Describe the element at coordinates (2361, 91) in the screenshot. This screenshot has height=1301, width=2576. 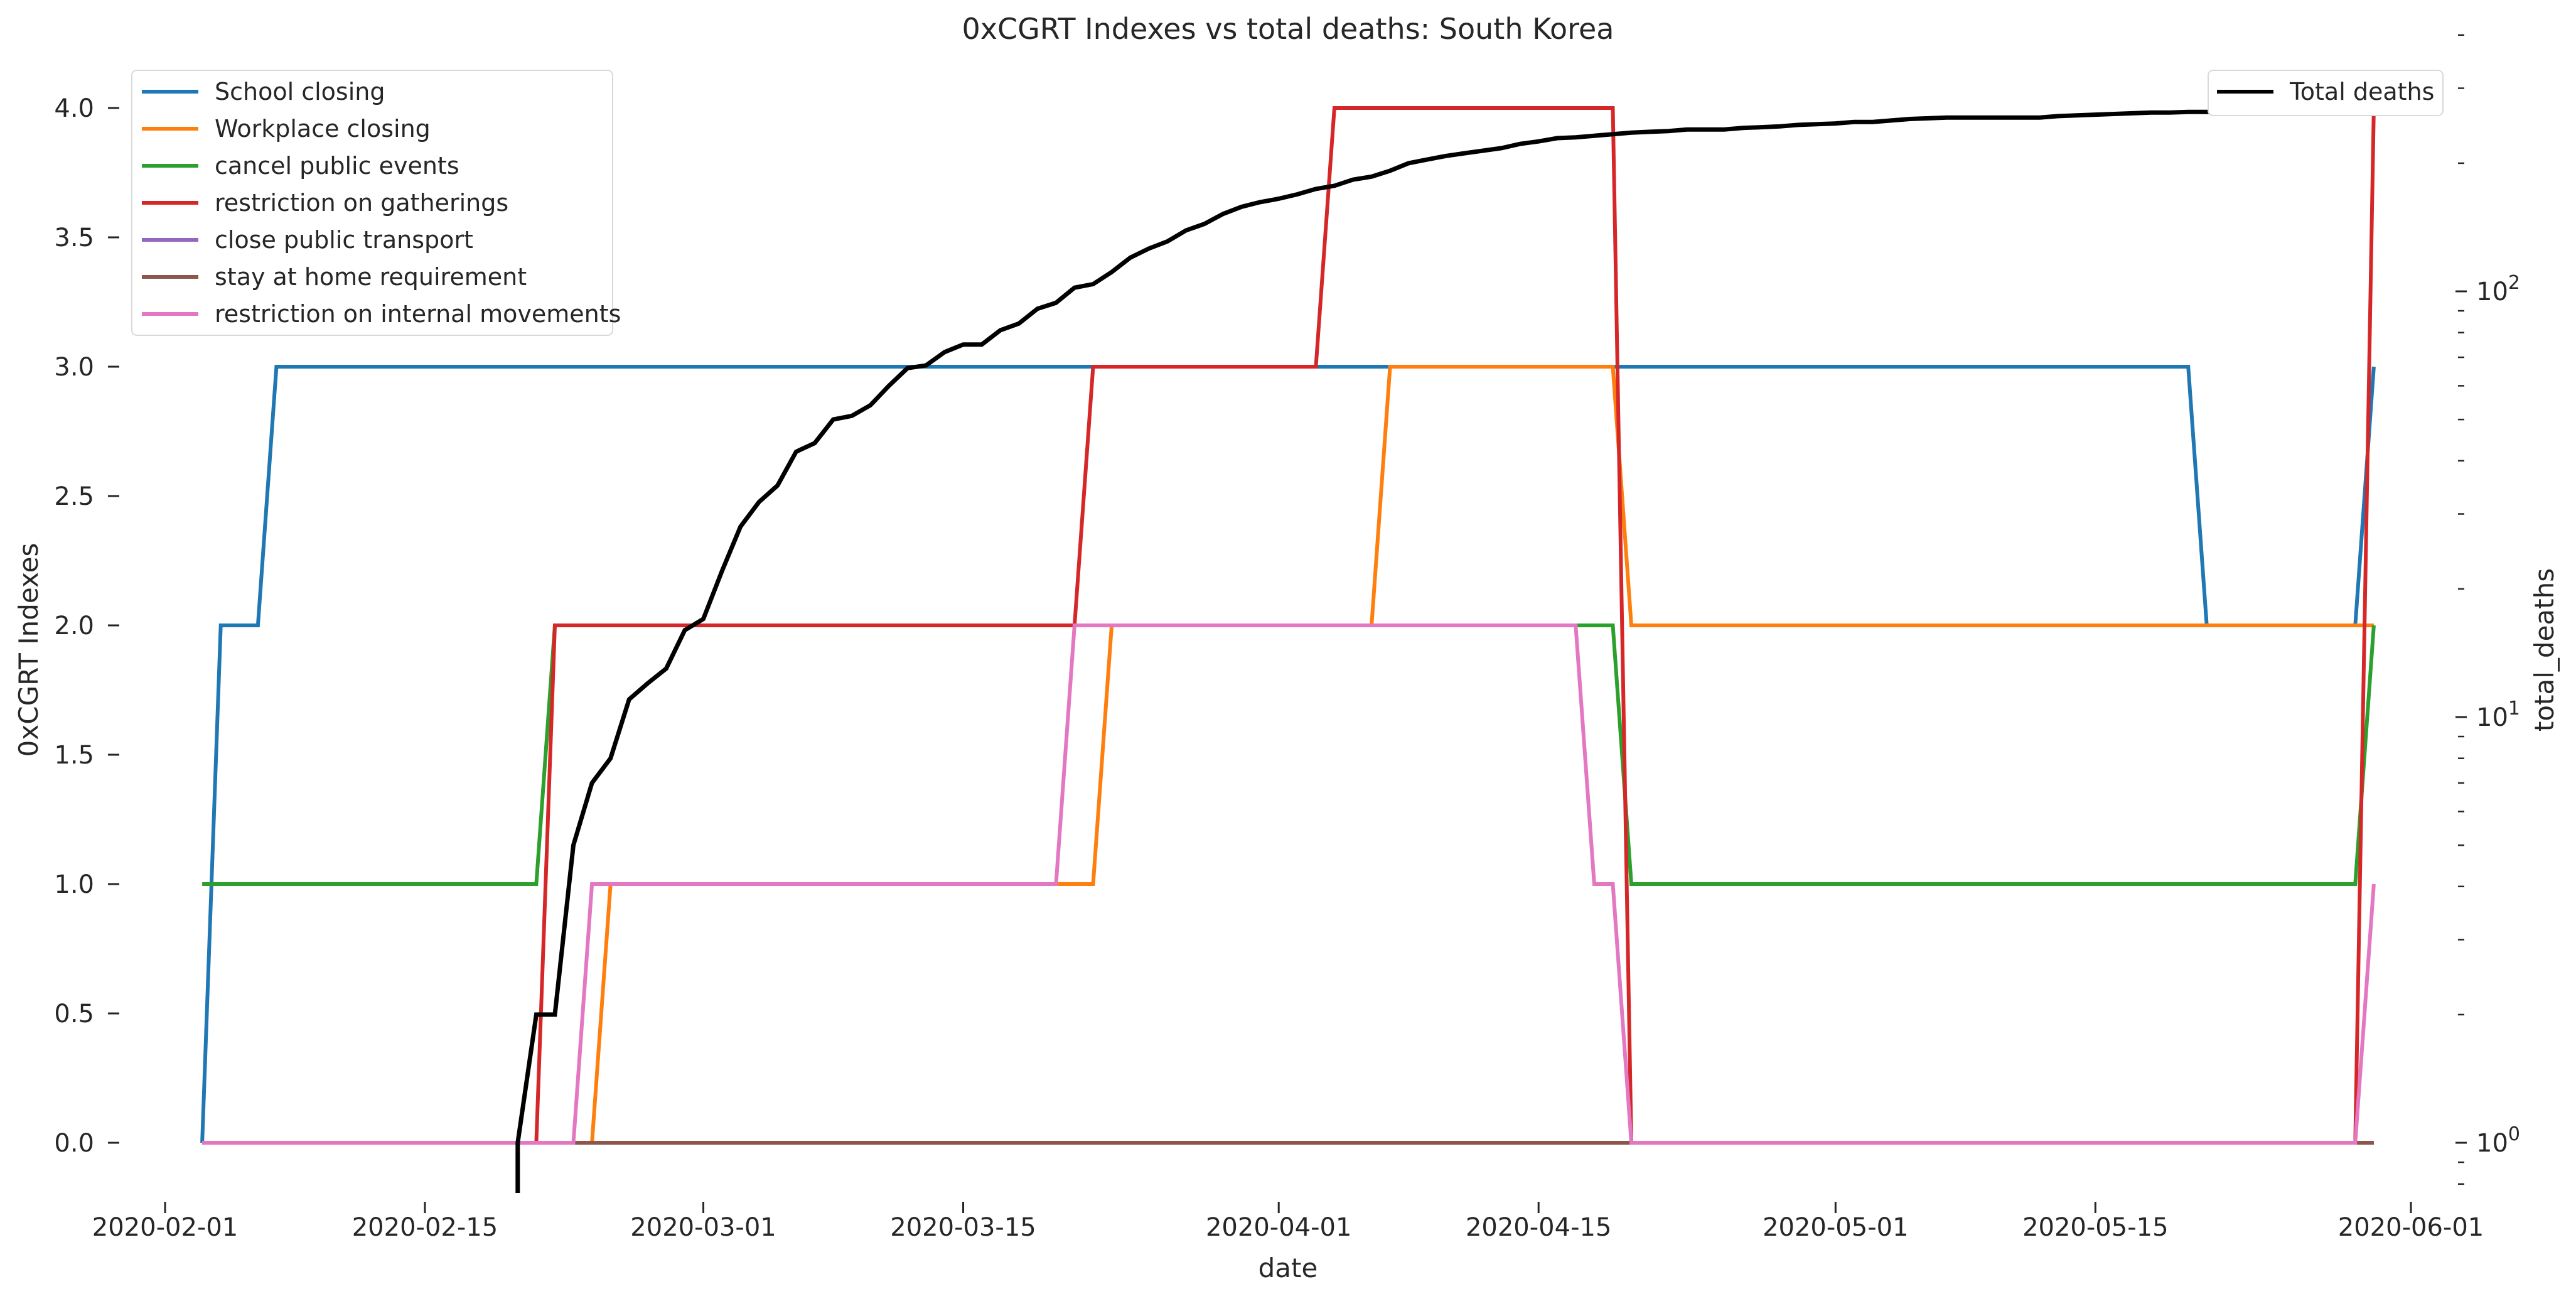
I see `legend-entry: Total deaths` at that location.